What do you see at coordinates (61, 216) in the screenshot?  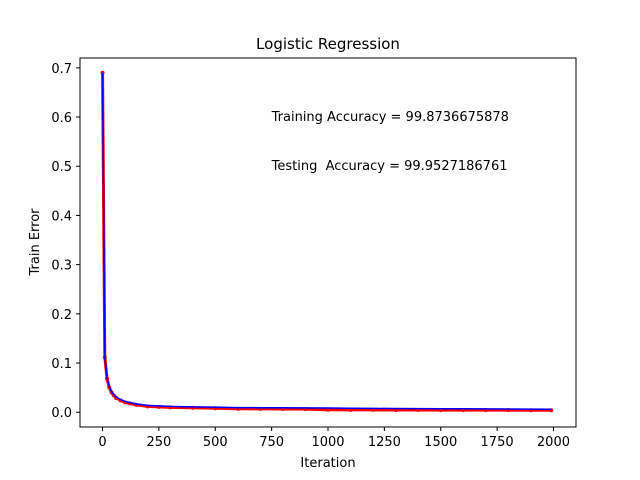 I see `y-tick-label: 0.4` at bounding box center [61, 216].